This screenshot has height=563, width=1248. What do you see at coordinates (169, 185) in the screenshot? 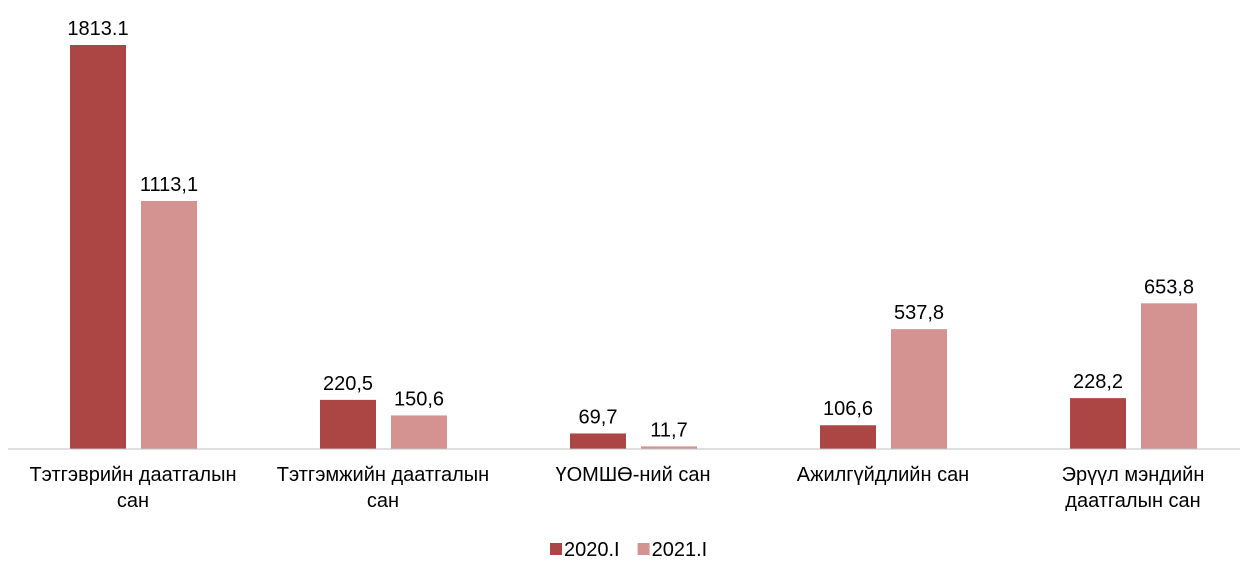
I see `data-label: 1113,1` at bounding box center [169, 185].